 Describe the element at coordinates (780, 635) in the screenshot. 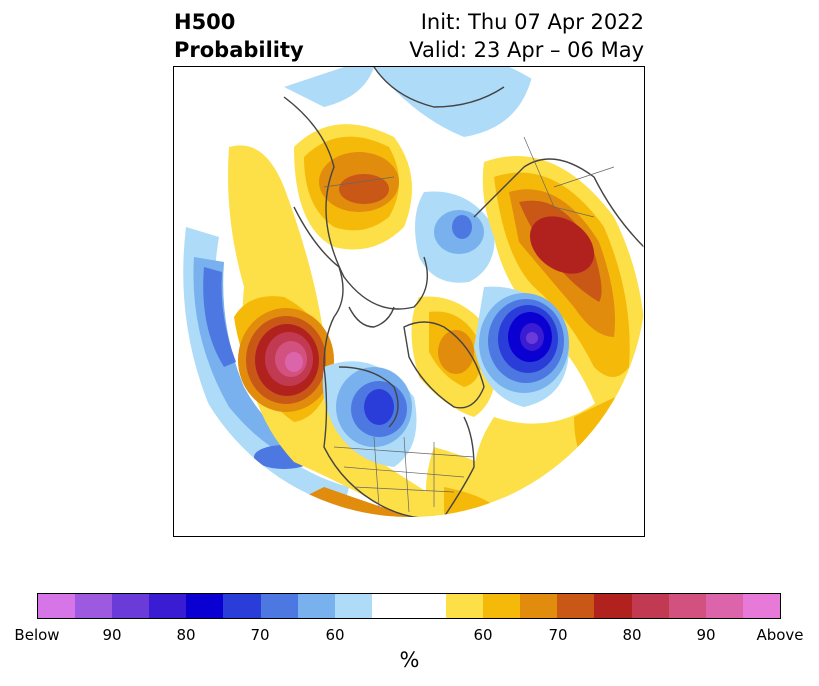

I see `colorbar-tick-label: Above` at that location.